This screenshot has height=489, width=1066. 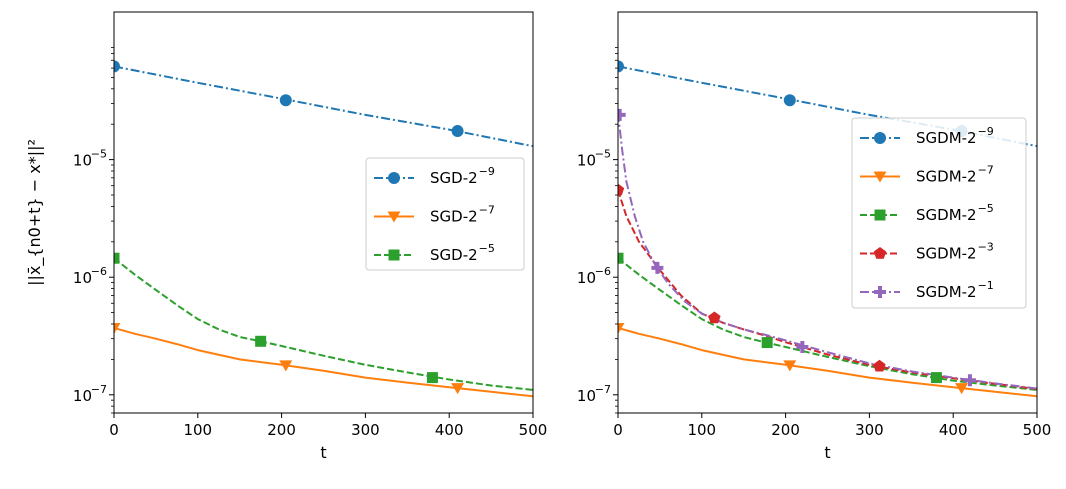 What do you see at coordinates (986, 285) in the screenshot?
I see `legend-label-exponent-4: −1` at bounding box center [986, 285].